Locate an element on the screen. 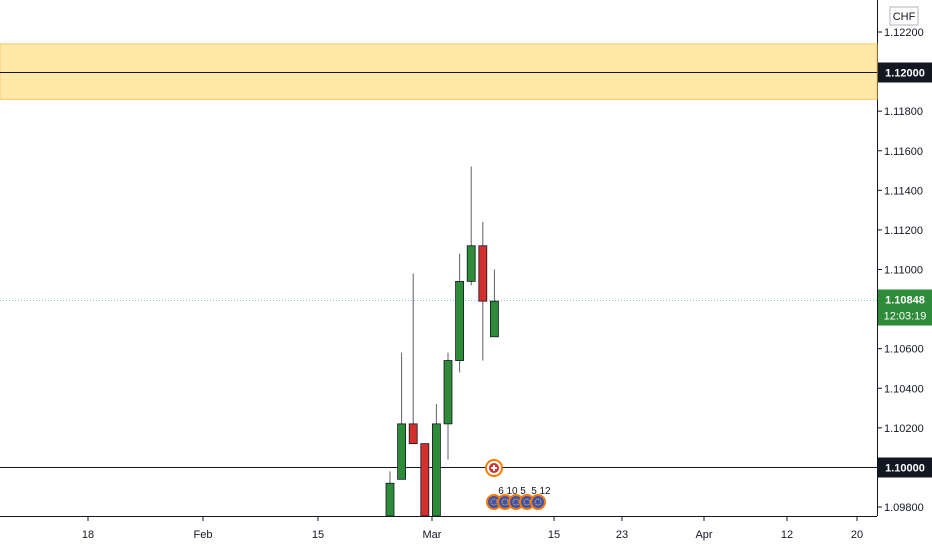 This screenshot has width=932, height=550. y-tick-label-1: 1.11800 is located at coordinates (903, 112).